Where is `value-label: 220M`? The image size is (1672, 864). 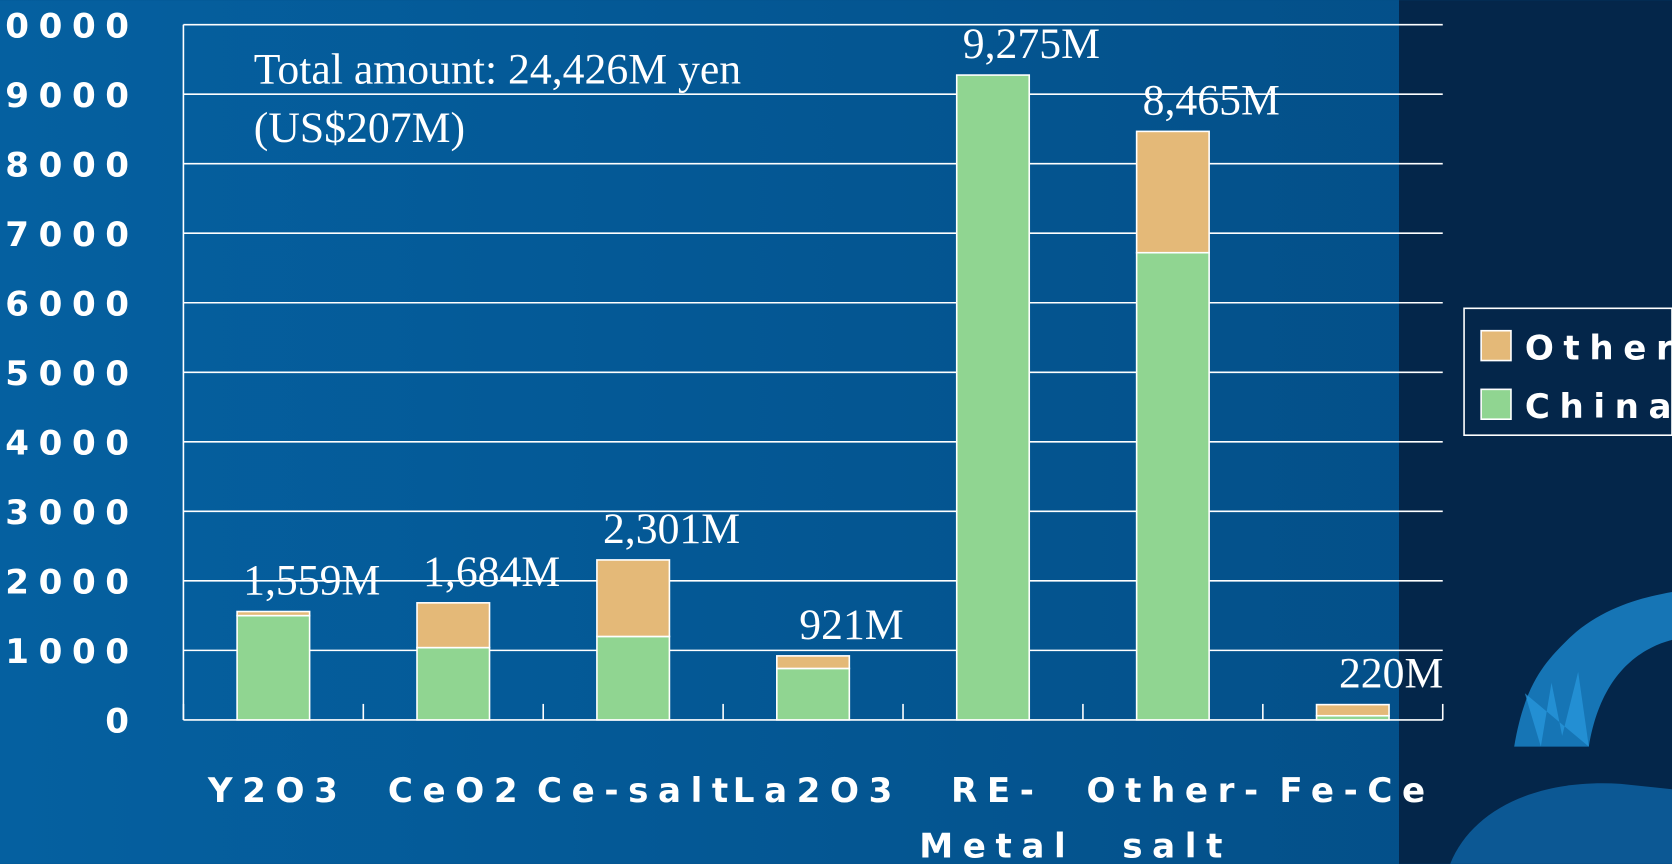 value-label: 220M is located at coordinates (1391, 674).